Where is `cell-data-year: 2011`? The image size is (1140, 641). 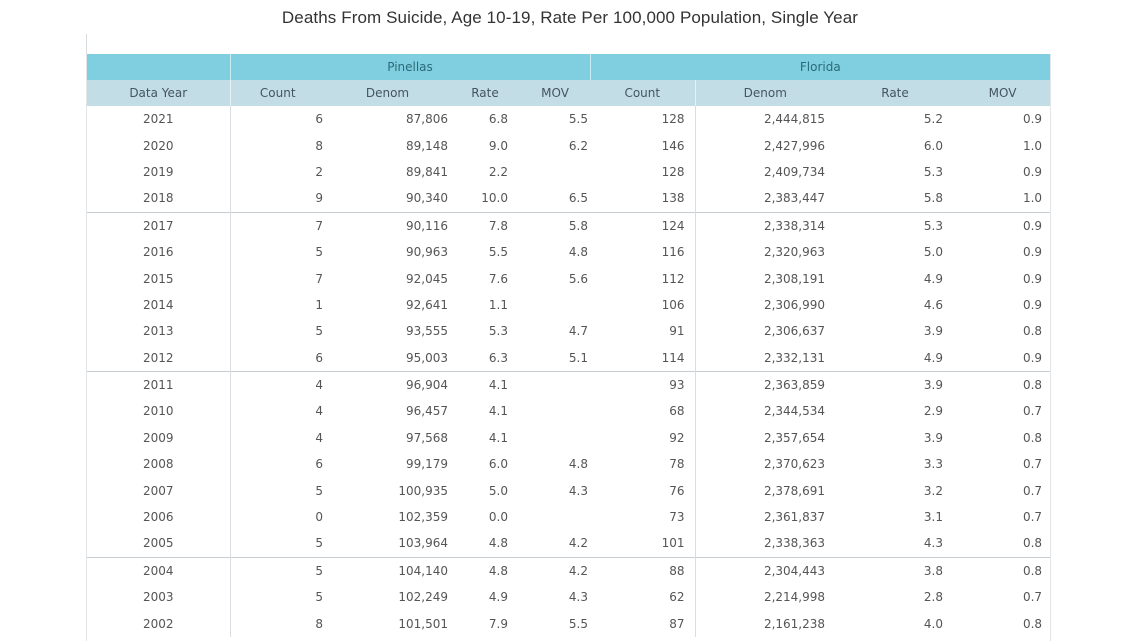
cell-data-year: 2011 is located at coordinates (158, 384).